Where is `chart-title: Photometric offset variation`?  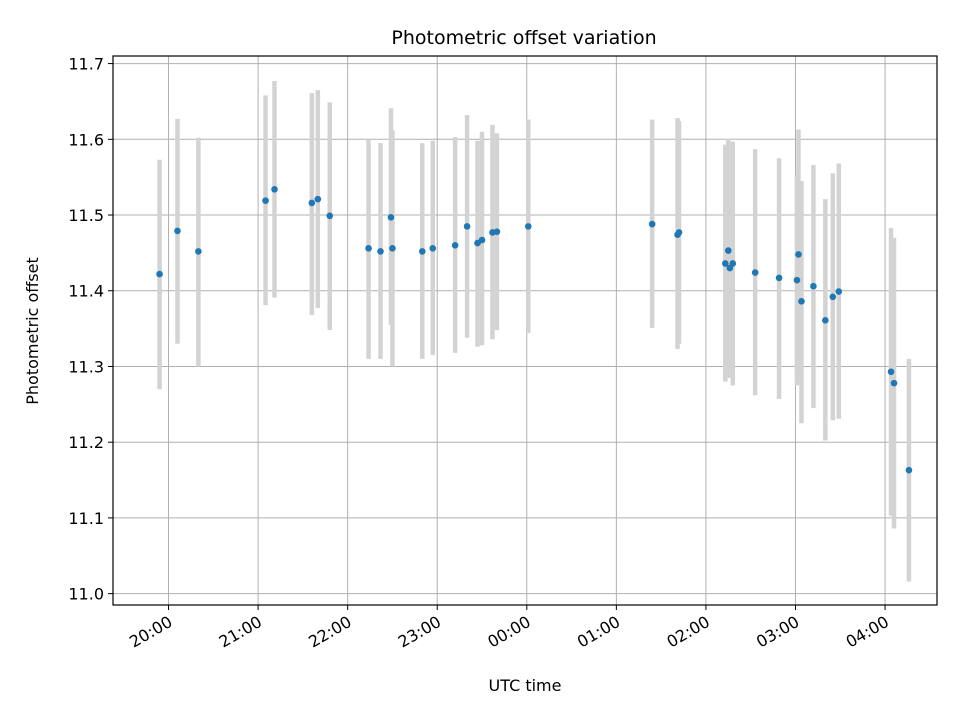 chart-title: Photometric offset variation is located at coordinates (523, 38).